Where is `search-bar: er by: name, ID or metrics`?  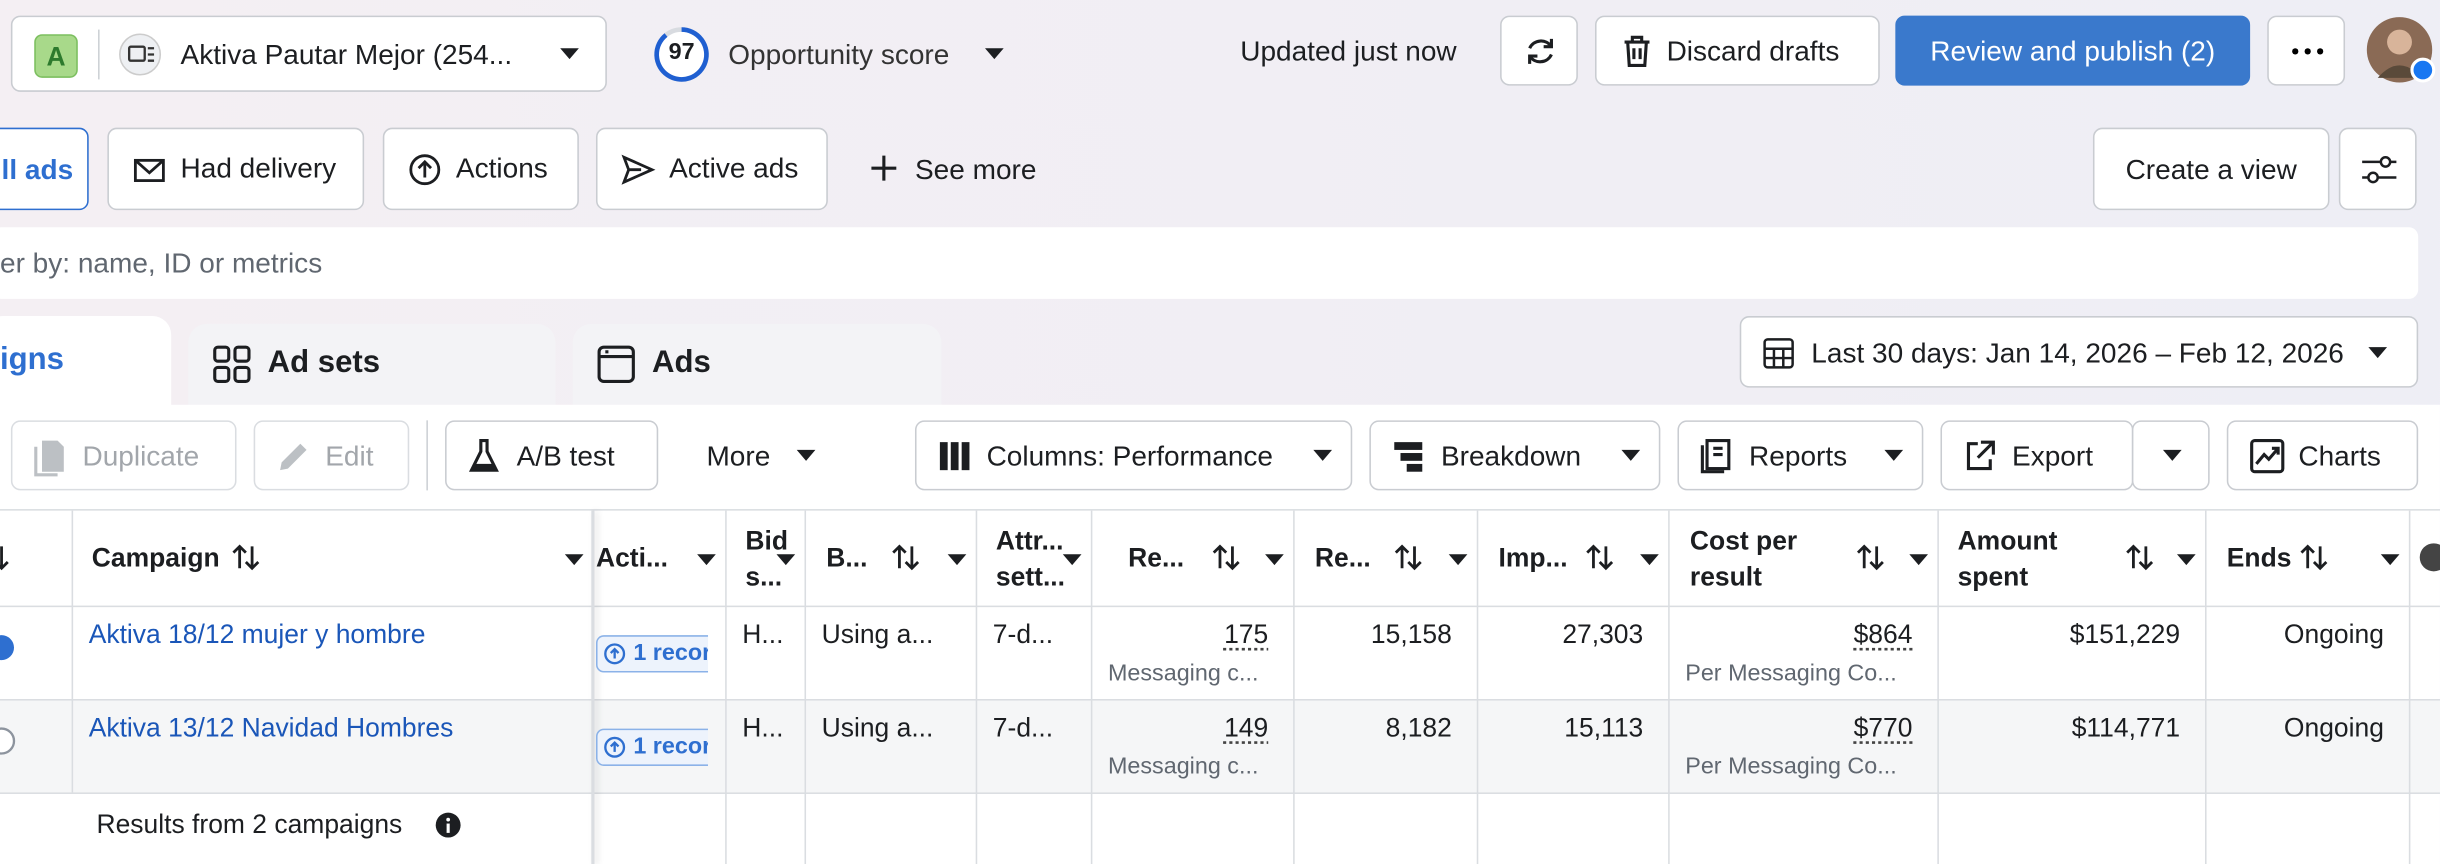
search-bar: er by: name, ID or metrics is located at coordinates (1209, 263).